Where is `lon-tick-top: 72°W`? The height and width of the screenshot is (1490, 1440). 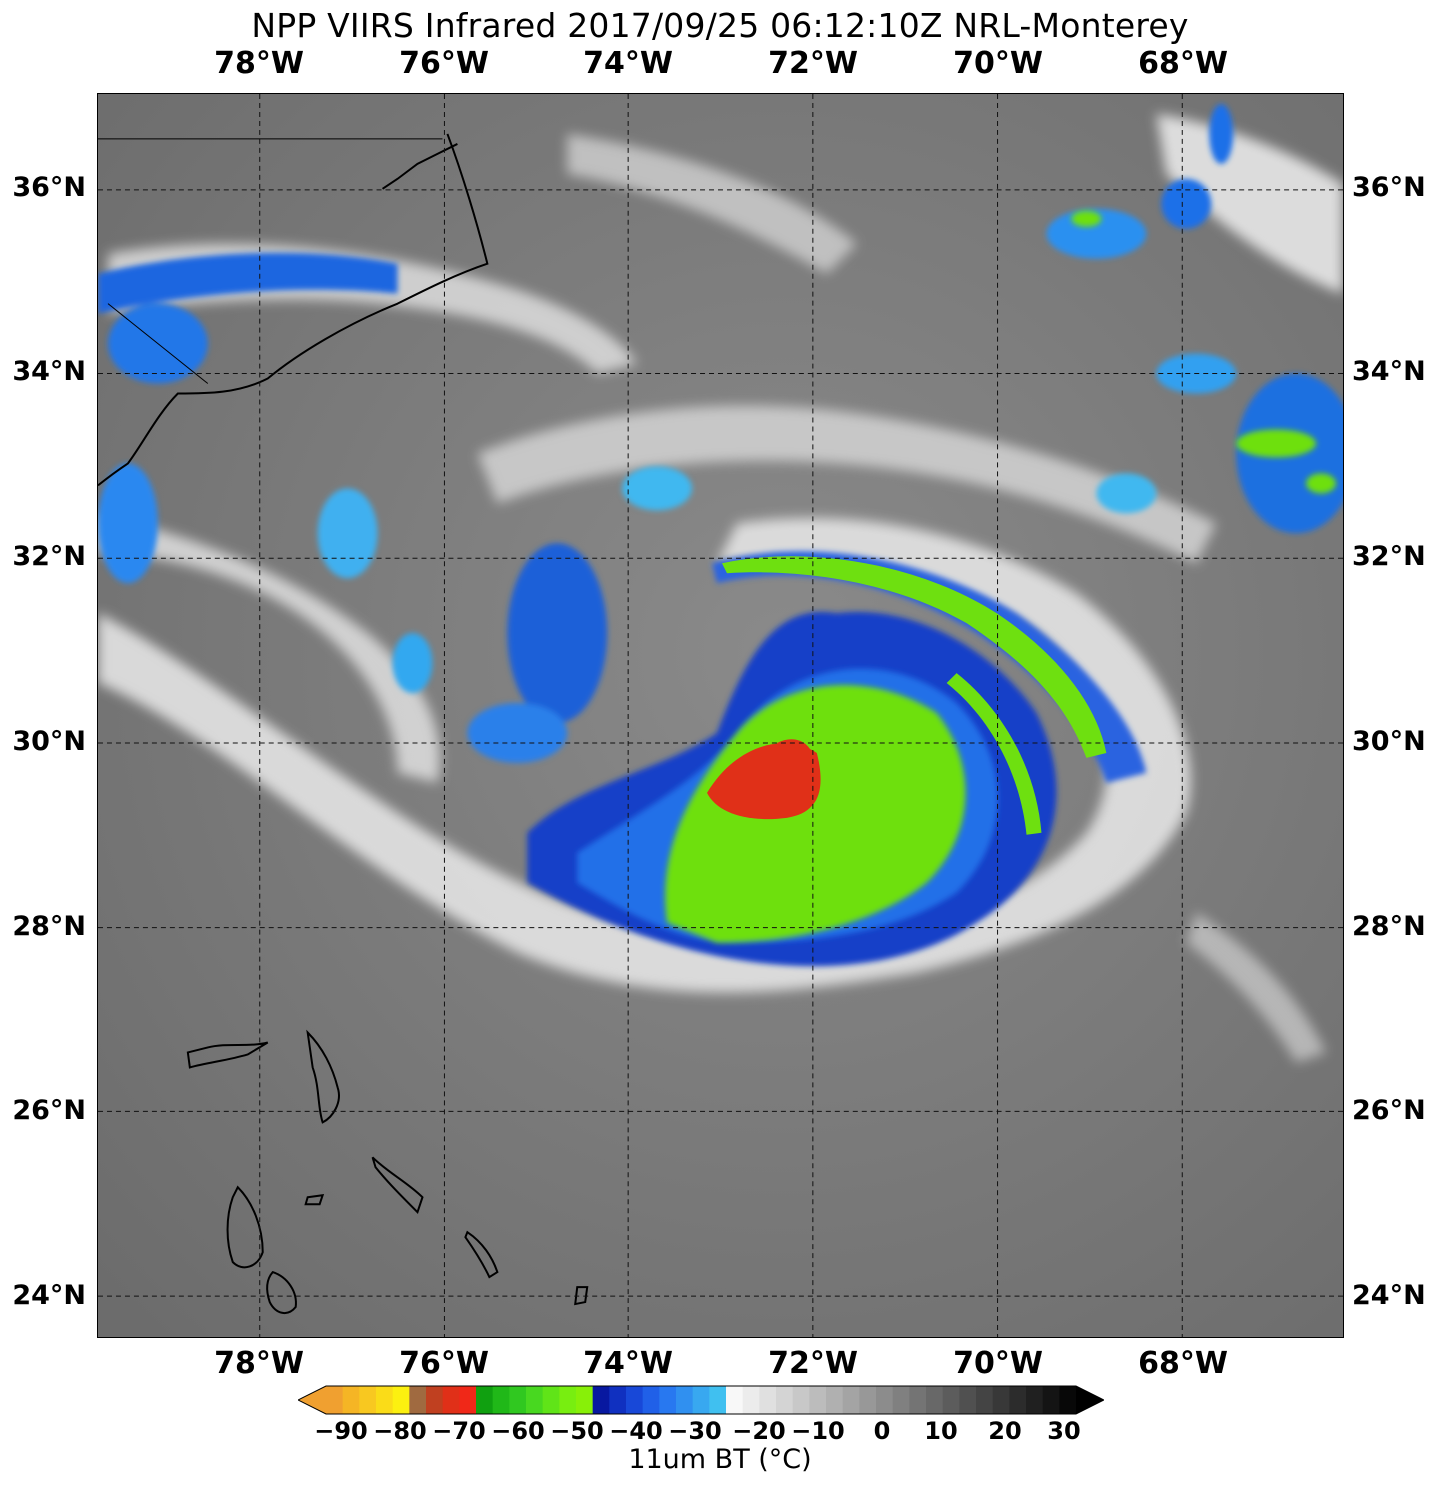 lon-tick-top: 72°W is located at coordinates (813, 63).